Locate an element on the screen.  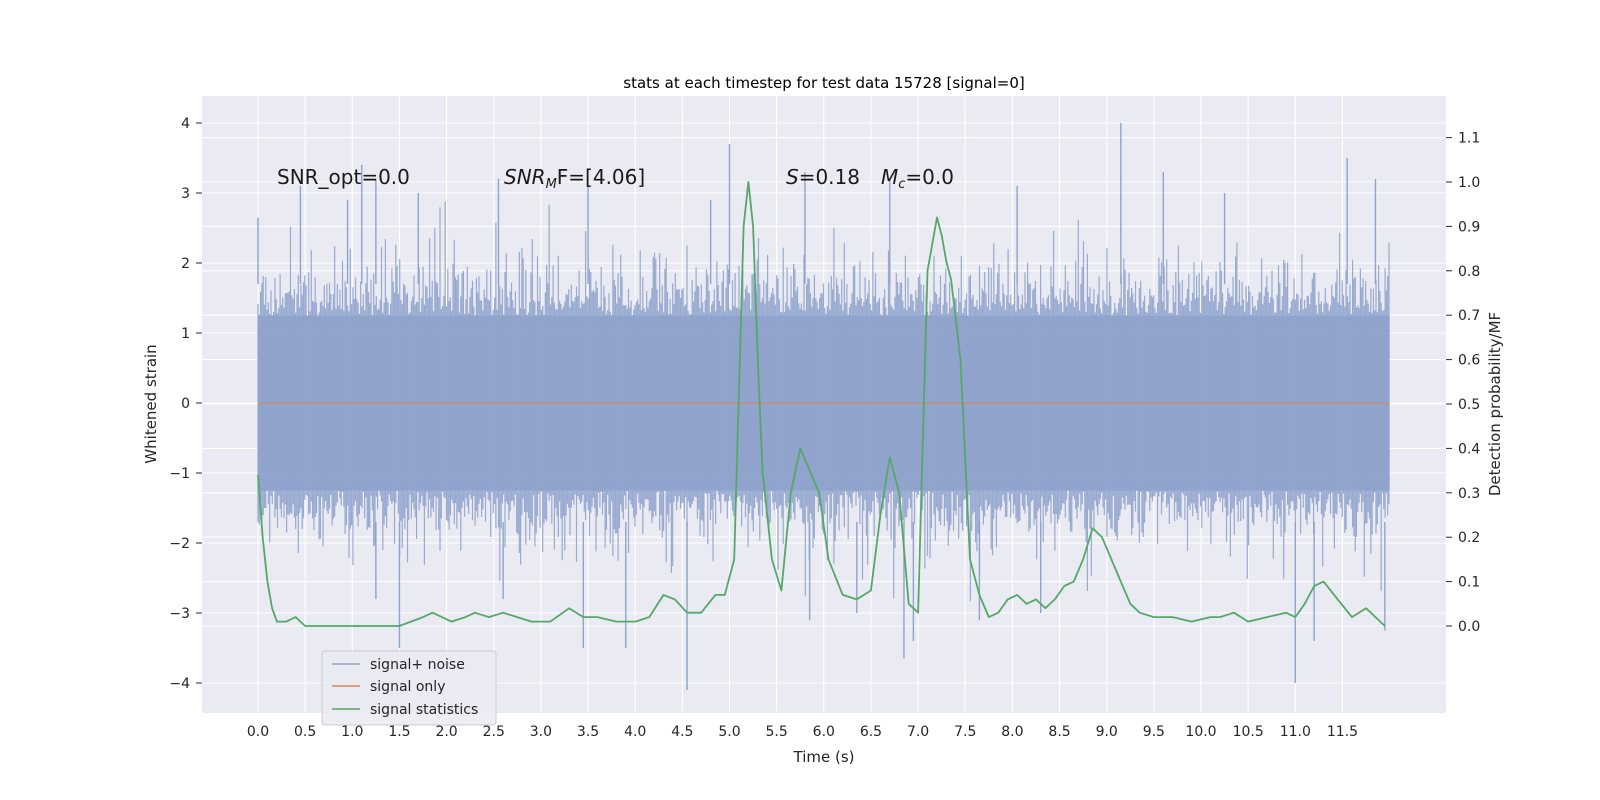
y-right-tick-label: 0.7 is located at coordinates (1469, 316).